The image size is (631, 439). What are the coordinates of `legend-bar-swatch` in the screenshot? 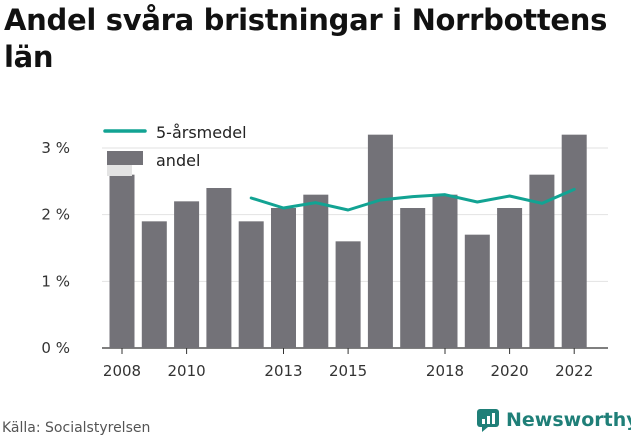 It's located at (125, 158).